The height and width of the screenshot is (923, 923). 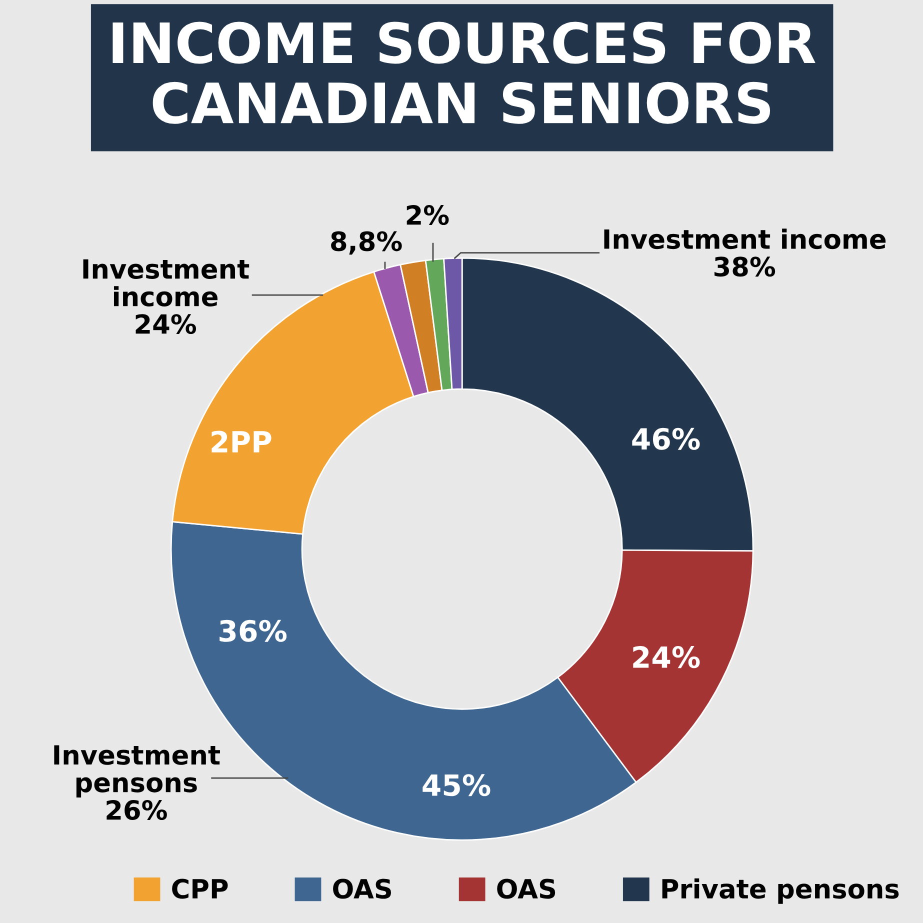 What do you see at coordinates (745, 252) in the screenshot?
I see `text: Investment income 38%` at bounding box center [745, 252].